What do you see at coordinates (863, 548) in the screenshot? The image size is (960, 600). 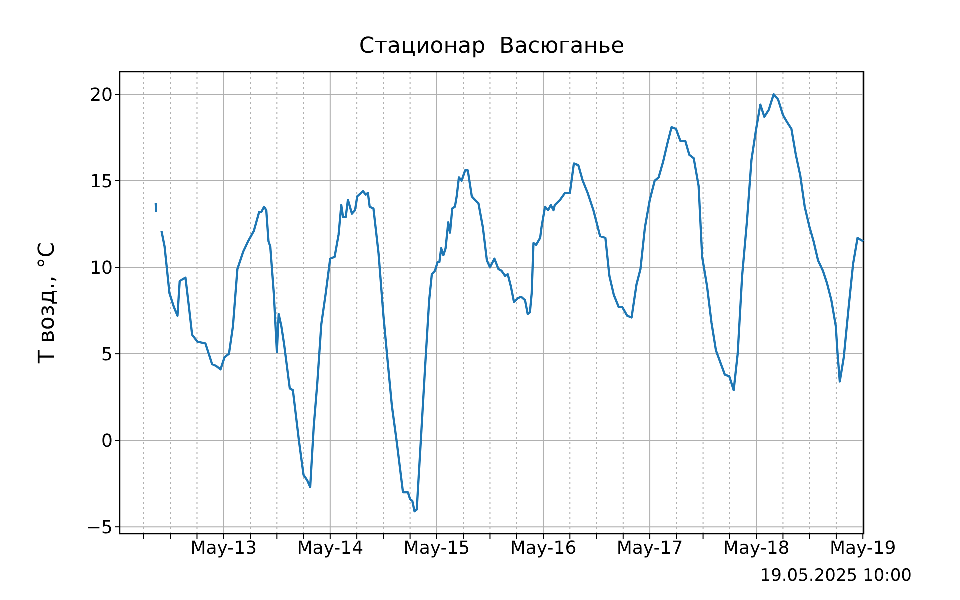 I see `x-tick-label: May-19` at bounding box center [863, 548].